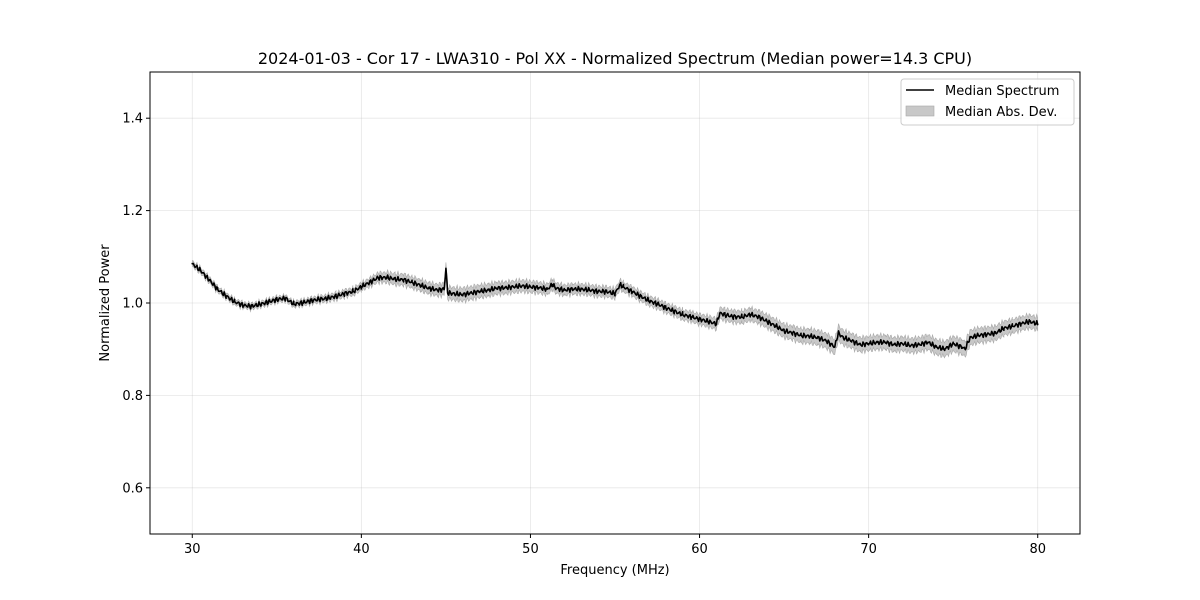  Describe the element at coordinates (1037, 549) in the screenshot. I see `x-tick-label: 80` at that location.